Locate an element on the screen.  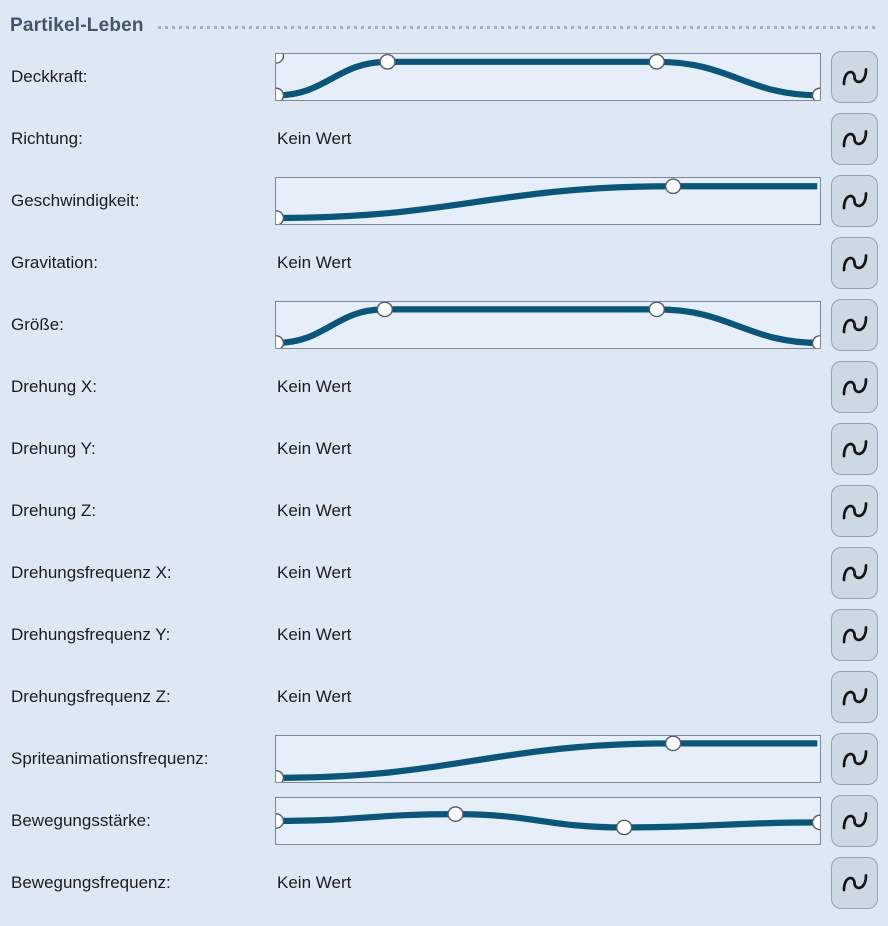
property-row: Bewegungsstärke: is located at coordinates (444, 821).